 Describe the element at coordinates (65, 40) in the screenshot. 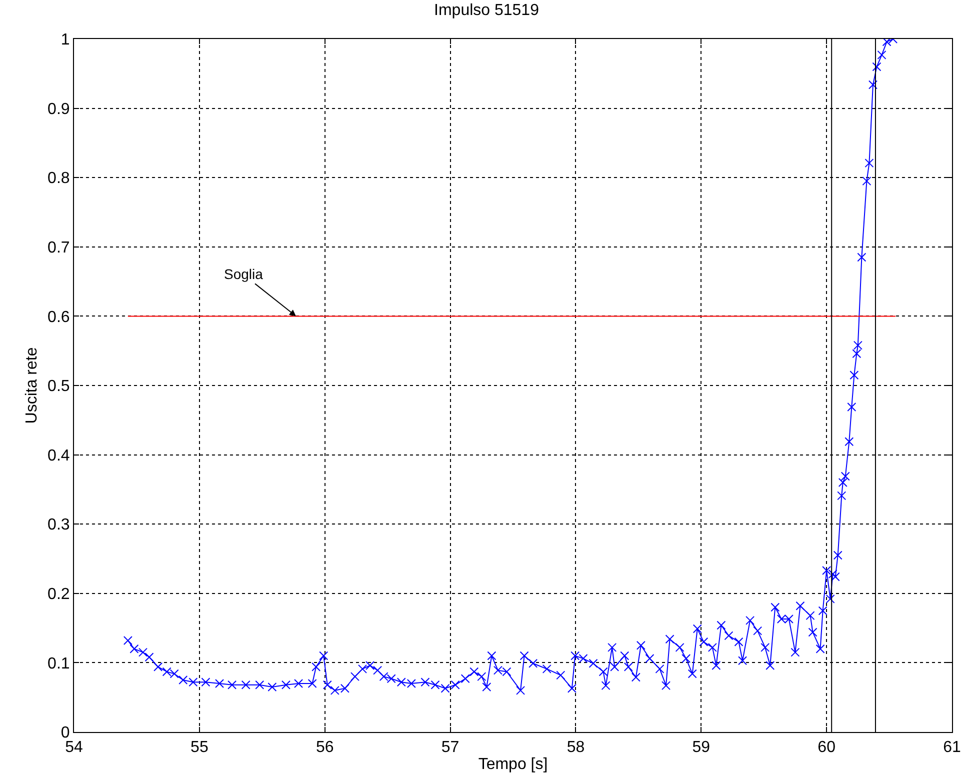

I see `y-tick-label: 1` at that location.